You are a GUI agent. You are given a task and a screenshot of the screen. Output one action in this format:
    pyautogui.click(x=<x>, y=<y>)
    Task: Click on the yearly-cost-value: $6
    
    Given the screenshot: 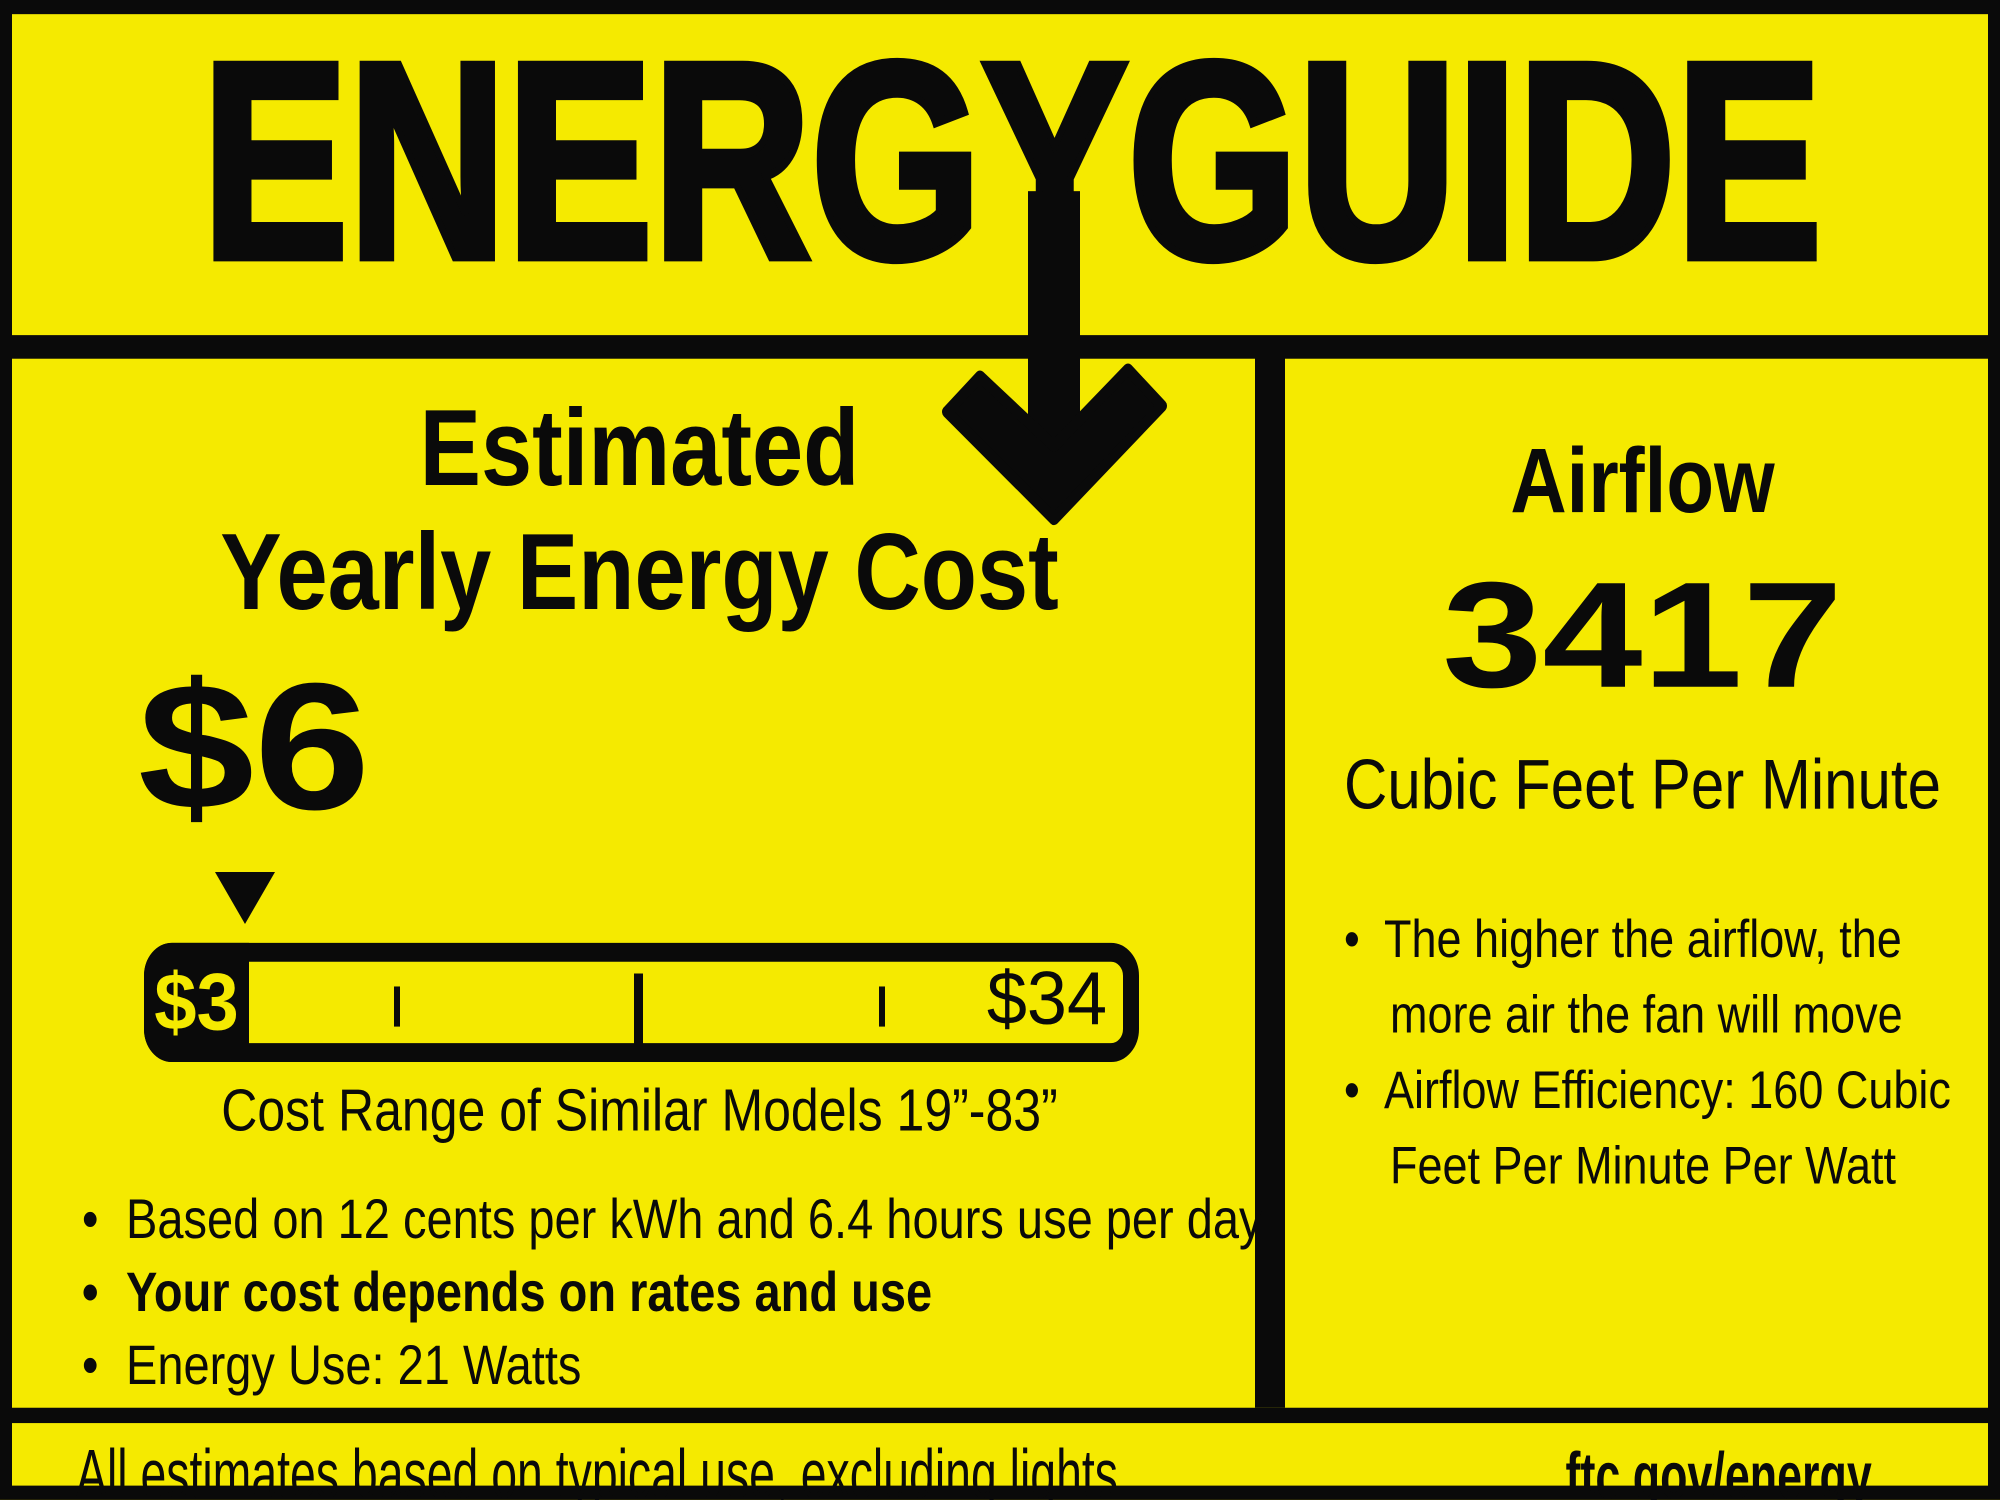 What is the action you would take?
    pyautogui.click(x=254, y=747)
    